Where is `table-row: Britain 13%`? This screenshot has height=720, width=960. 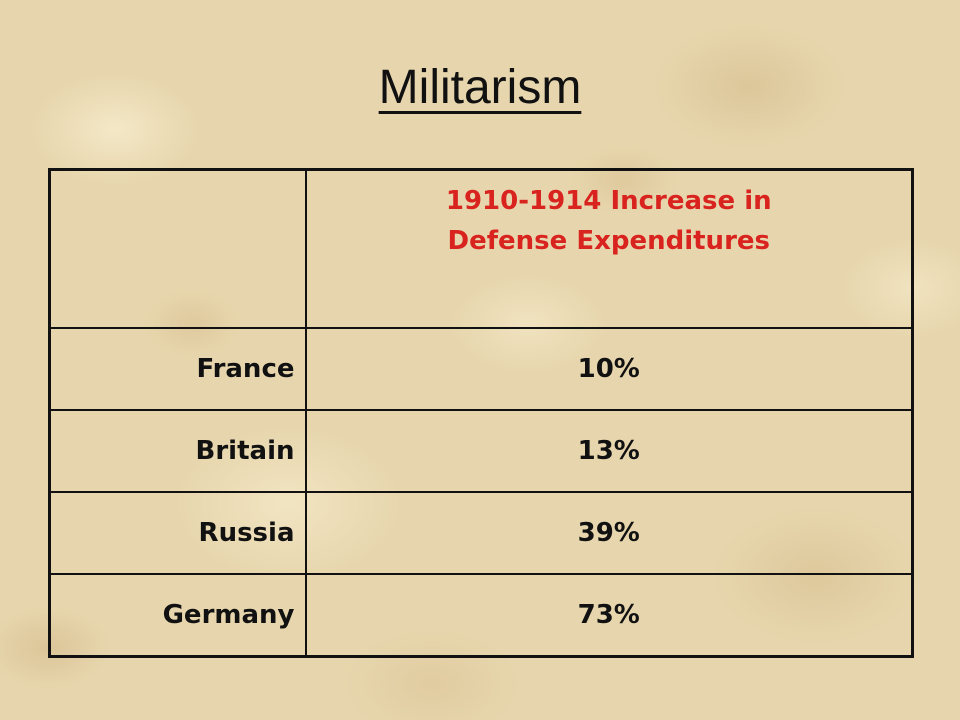 table-row: Britain 13% is located at coordinates (481, 451).